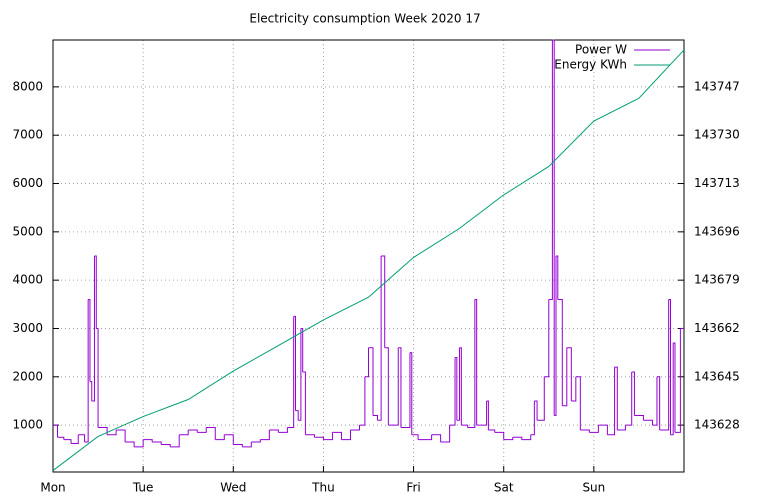 The height and width of the screenshot is (500, 768). Describe the element at coordinates (233, 488) in the screenshot. I see `x-tick-label: Wed` at that location.